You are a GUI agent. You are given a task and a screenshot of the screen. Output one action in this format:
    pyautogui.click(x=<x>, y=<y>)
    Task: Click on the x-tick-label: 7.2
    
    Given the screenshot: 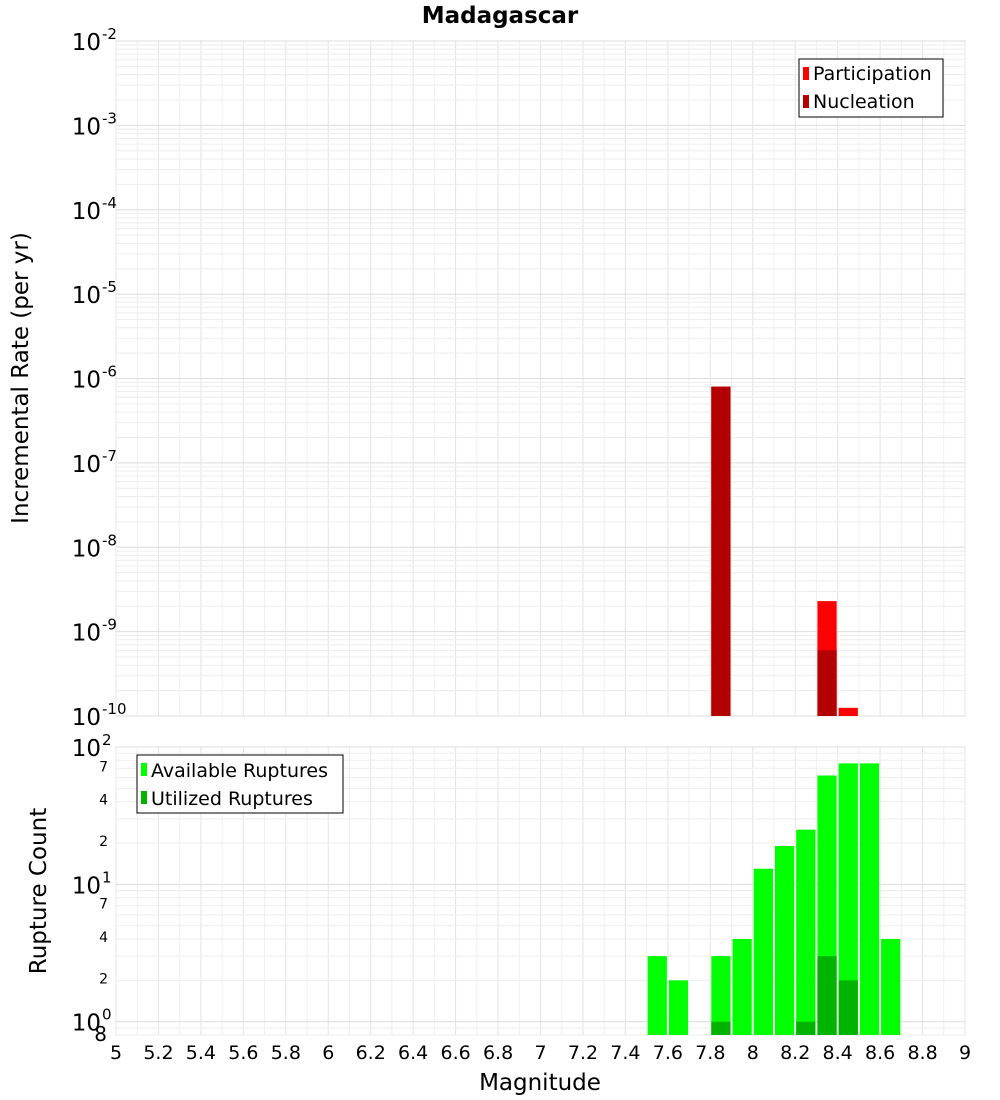 What is the action you would take?
    pyautogui.click(x=583, y=1053)
    